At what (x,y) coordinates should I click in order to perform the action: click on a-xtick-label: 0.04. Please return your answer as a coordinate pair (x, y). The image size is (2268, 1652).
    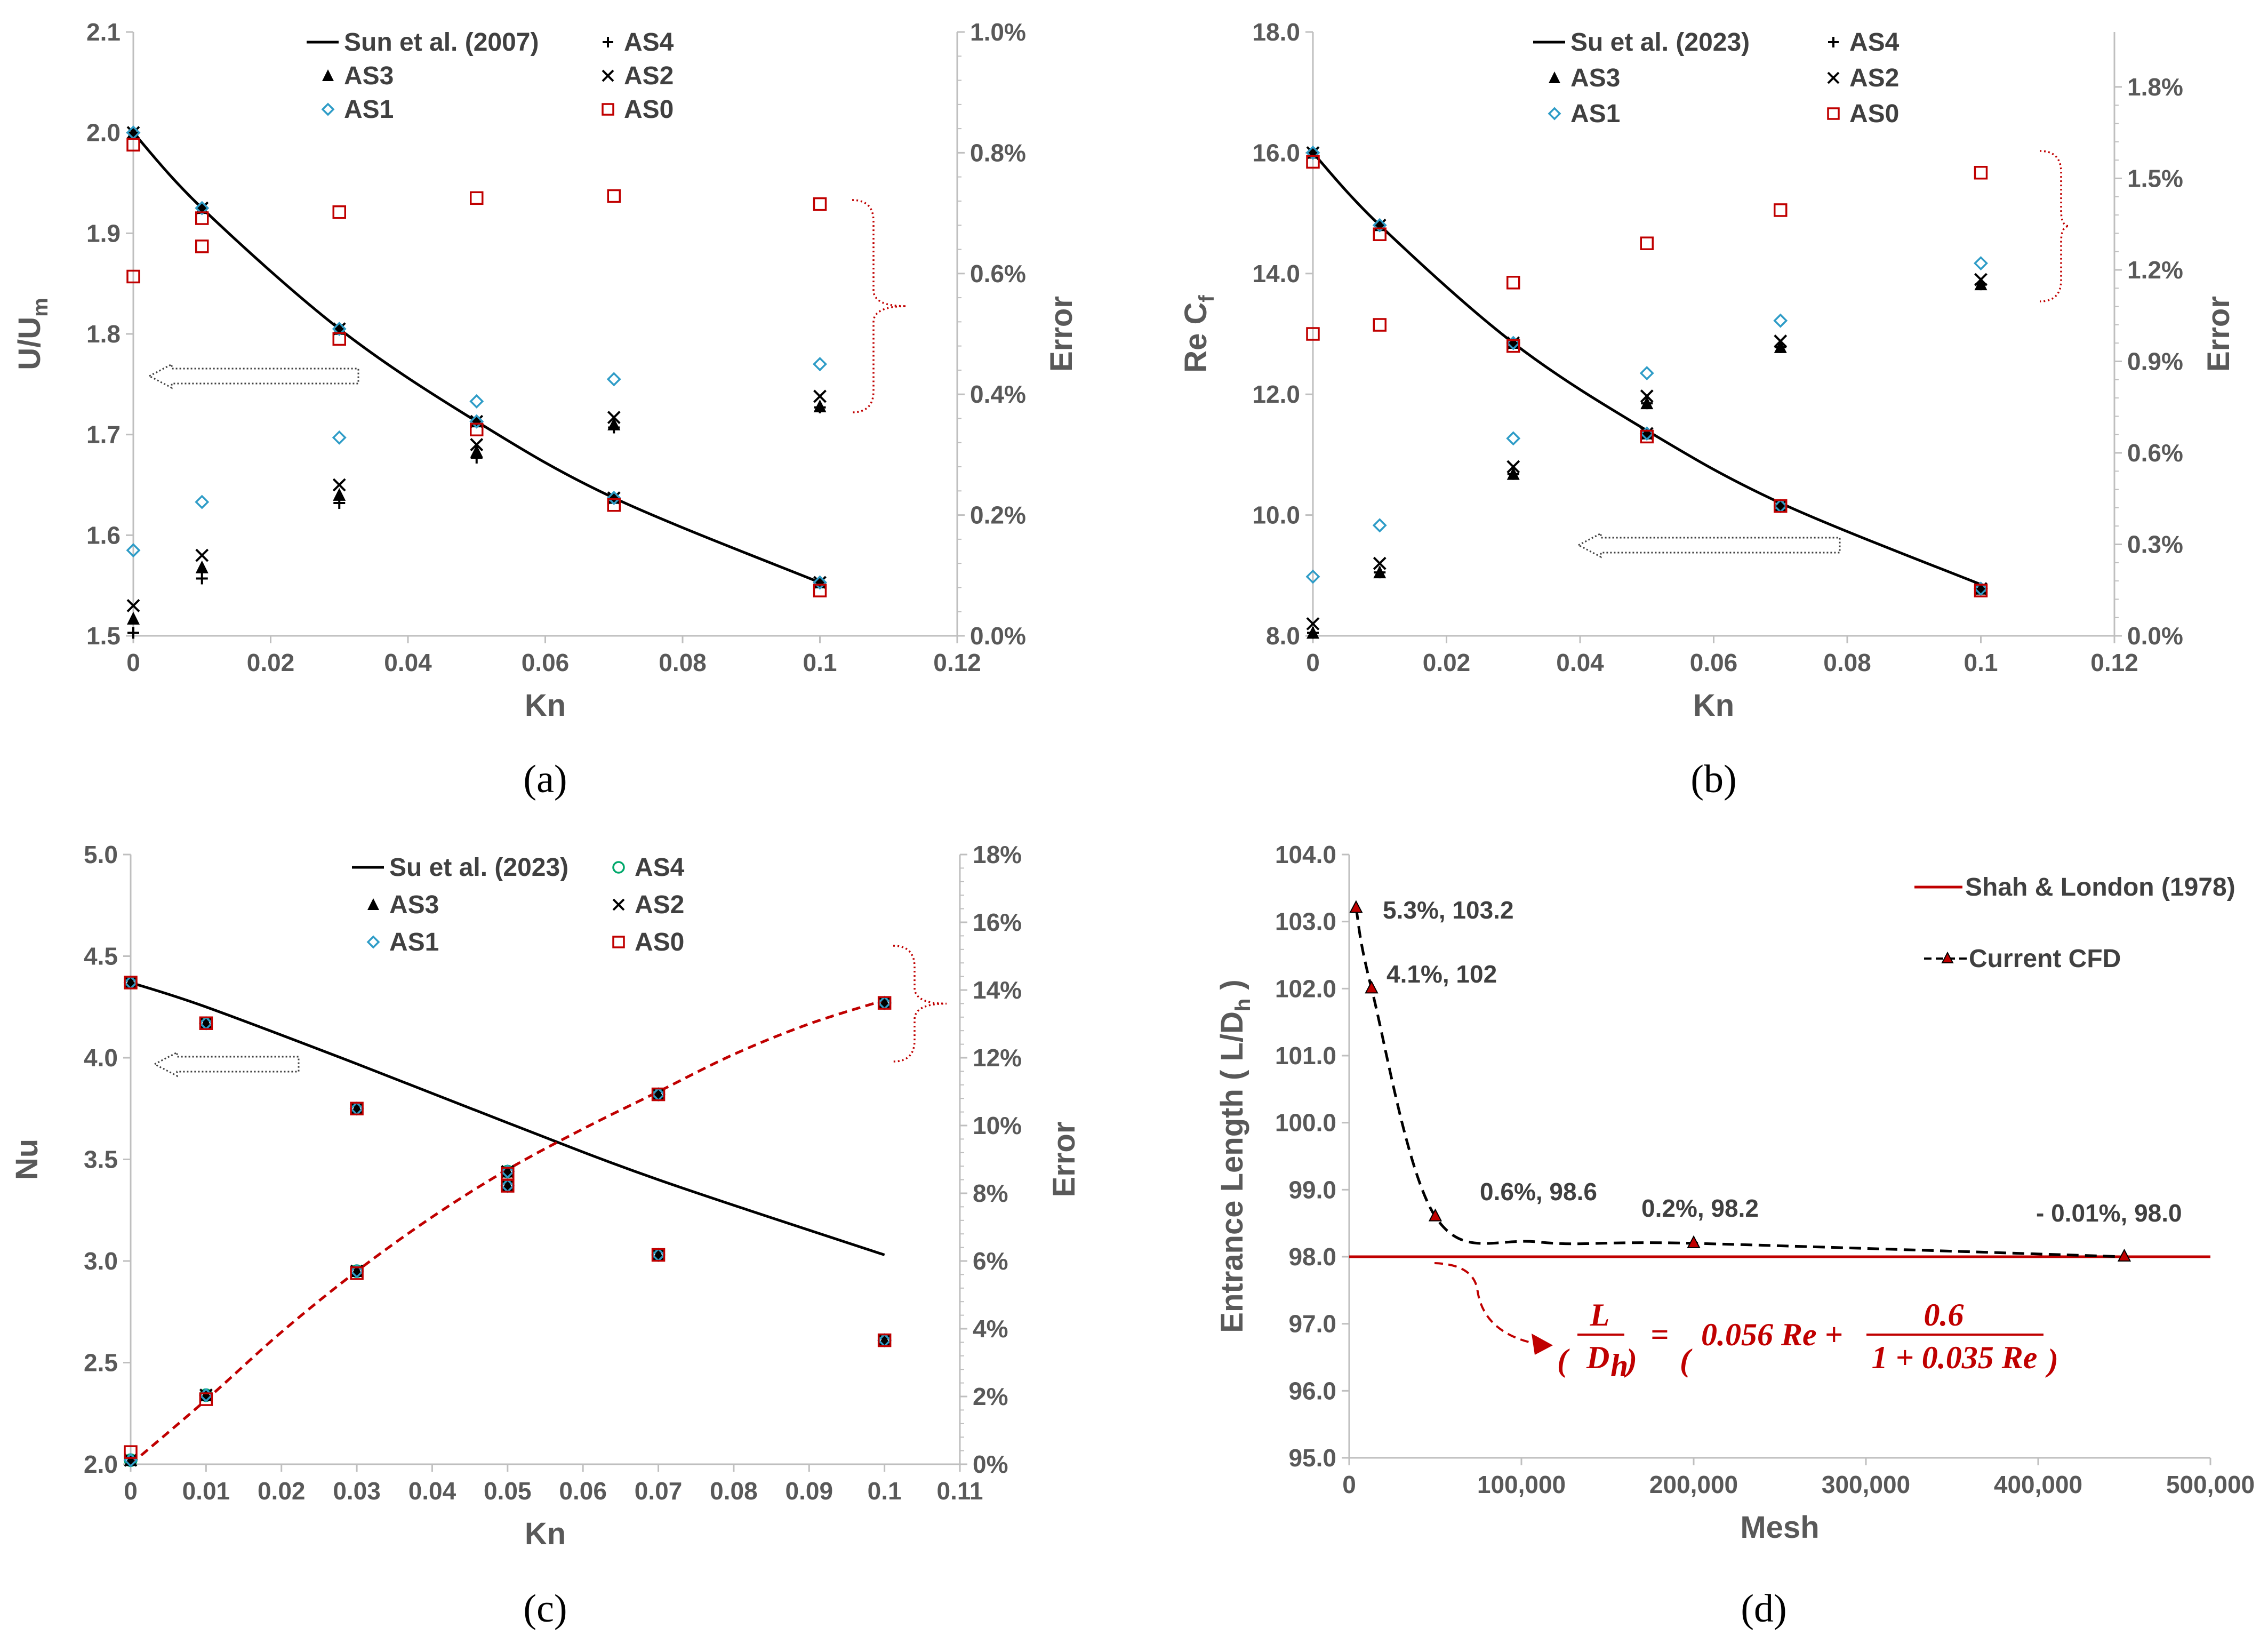
    Looking at the image, I should click on (408, 662).